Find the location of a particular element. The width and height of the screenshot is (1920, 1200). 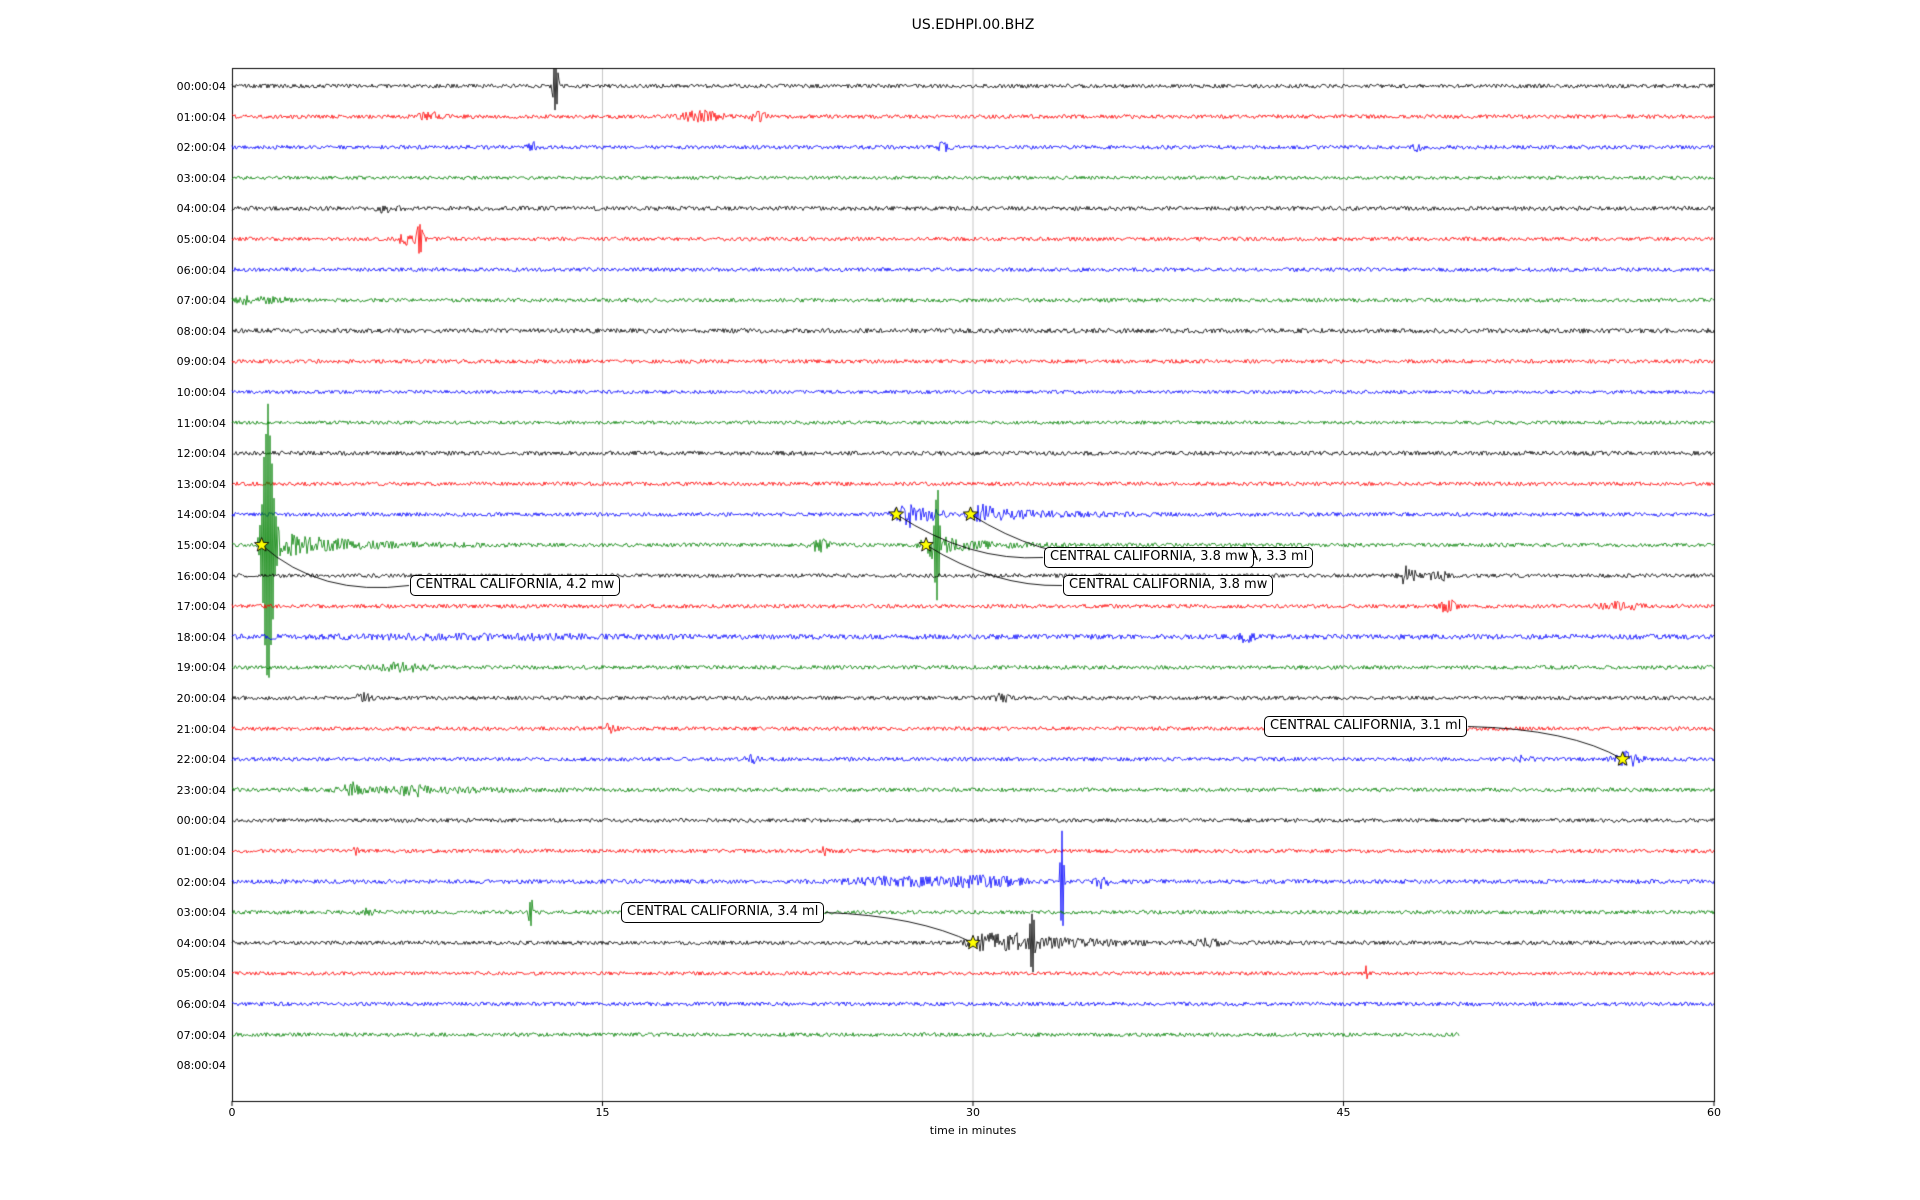

y-axis-label: 17:00:04 is located at coordinates (201, 607).